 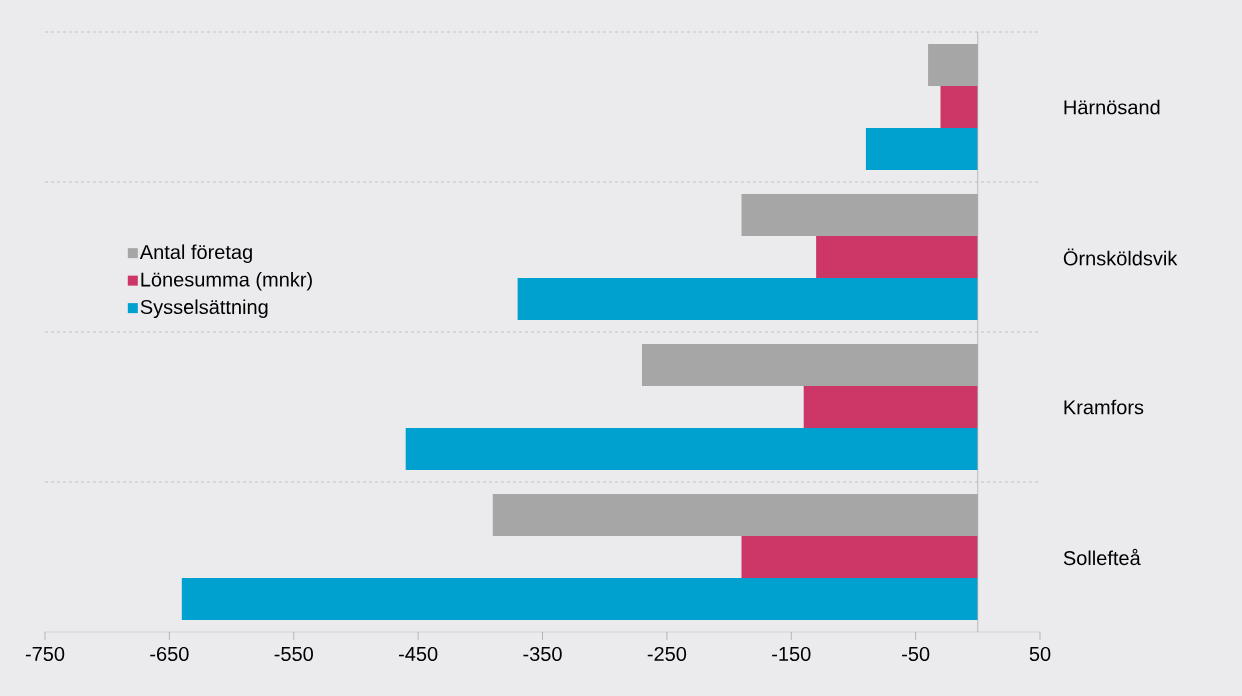 I want to click on x-tick-label: -450, so click(x=418, y=654).